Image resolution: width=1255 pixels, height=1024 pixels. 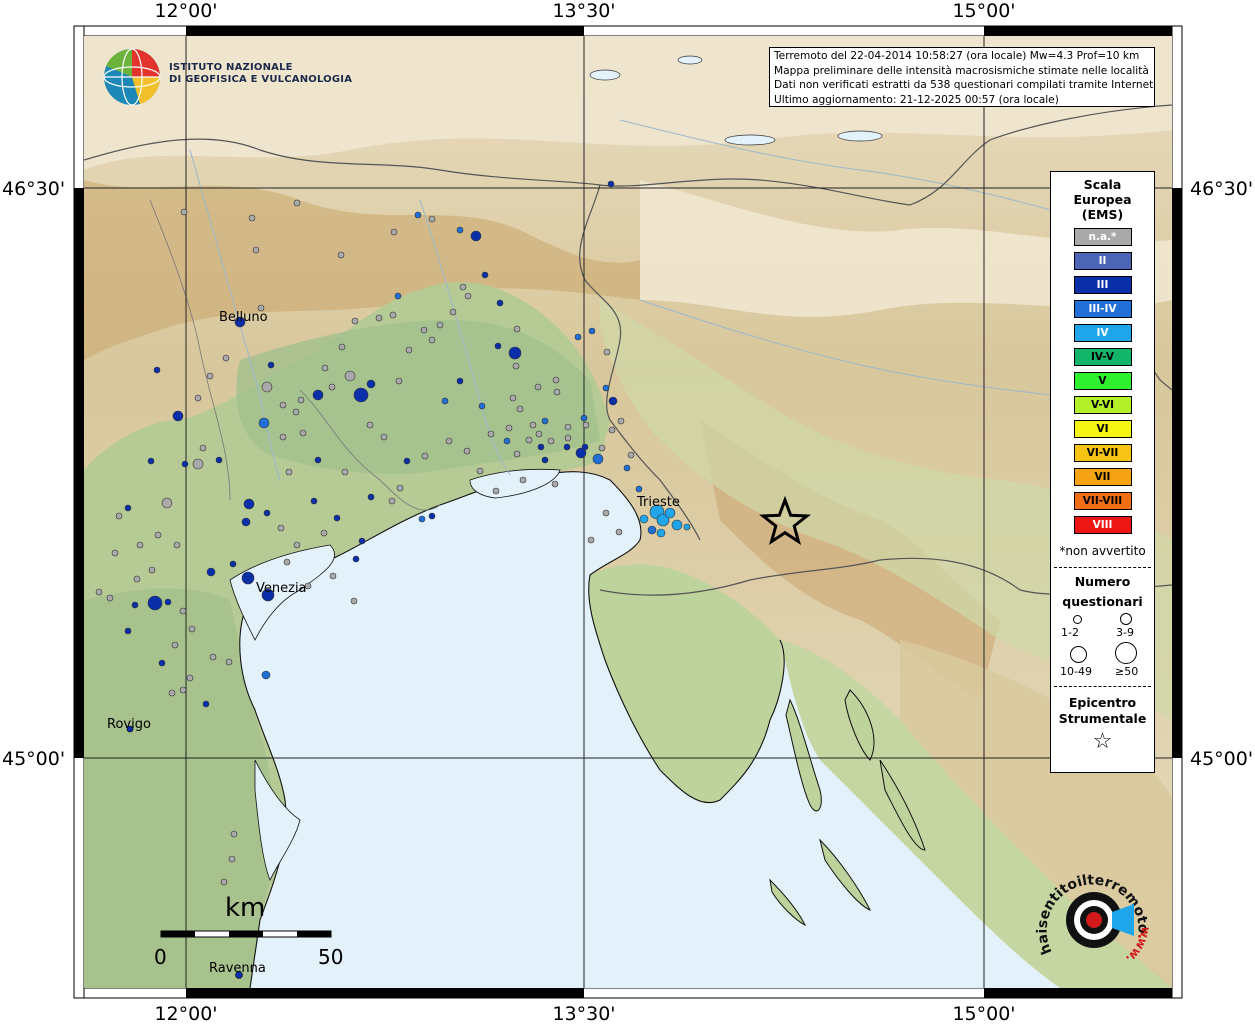 I want to click on place-belluno: Belluno, so click(x=243, y=317).